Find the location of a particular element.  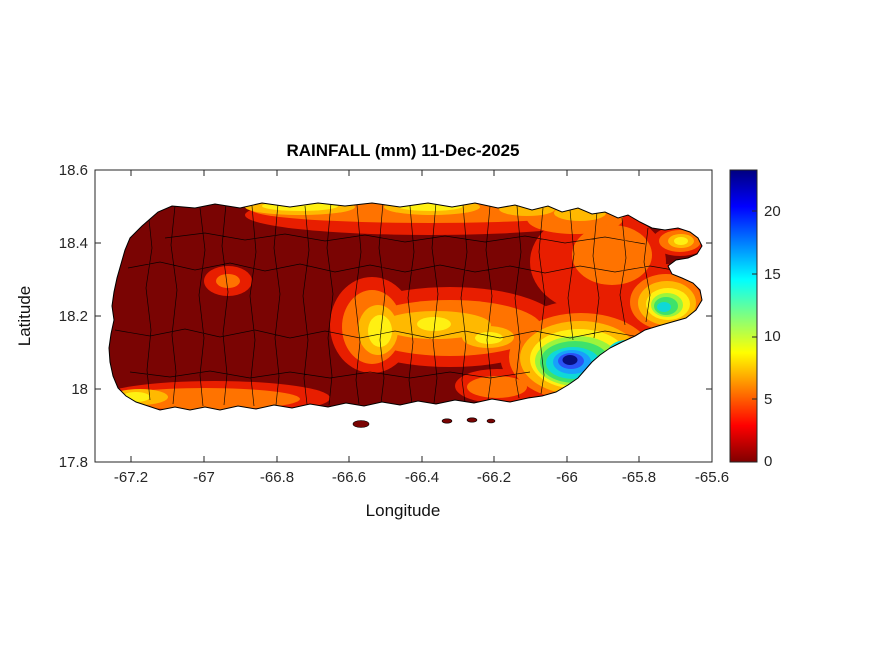

y-tick-labels: 18.6 18.4 18.2 18 17.8 is located at coordinates (73, 316).